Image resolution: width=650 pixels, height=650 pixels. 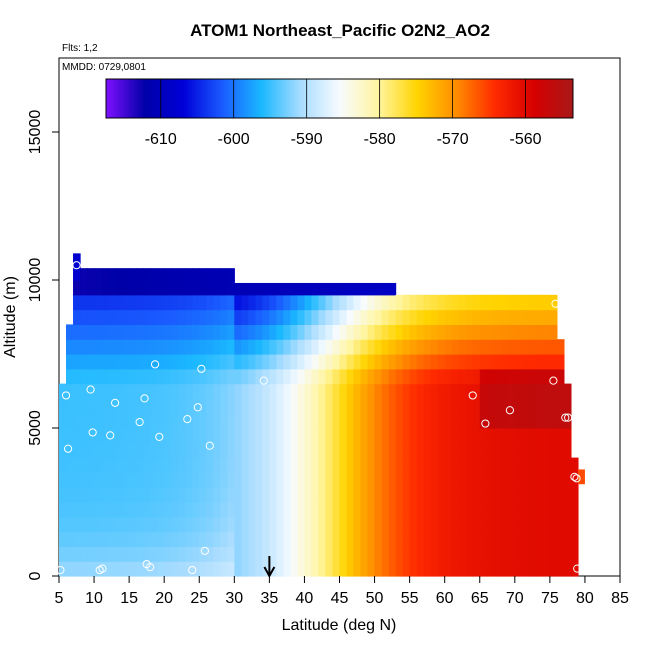 I want to click on x-tick-label: 60, so click(x=445, y=598).